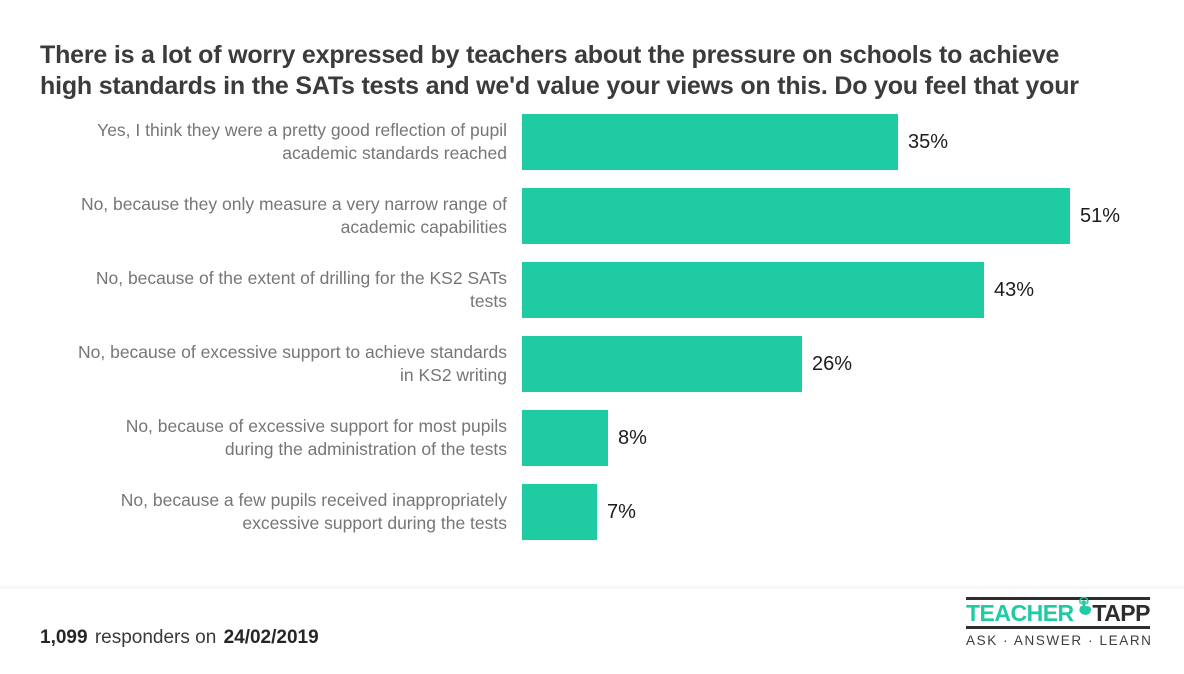  I want to click on footer-divider, so click(592, 587).